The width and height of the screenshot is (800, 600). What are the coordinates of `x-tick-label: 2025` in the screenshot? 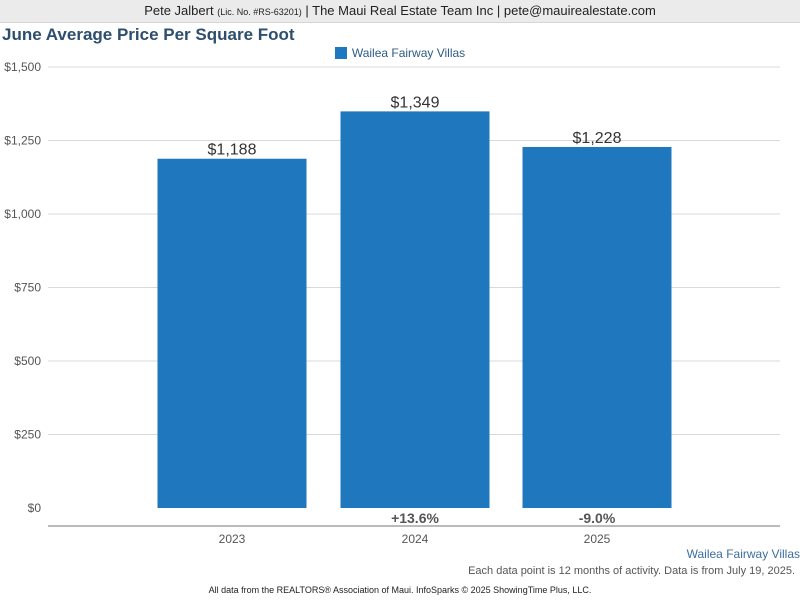 It's located at (597, 539).